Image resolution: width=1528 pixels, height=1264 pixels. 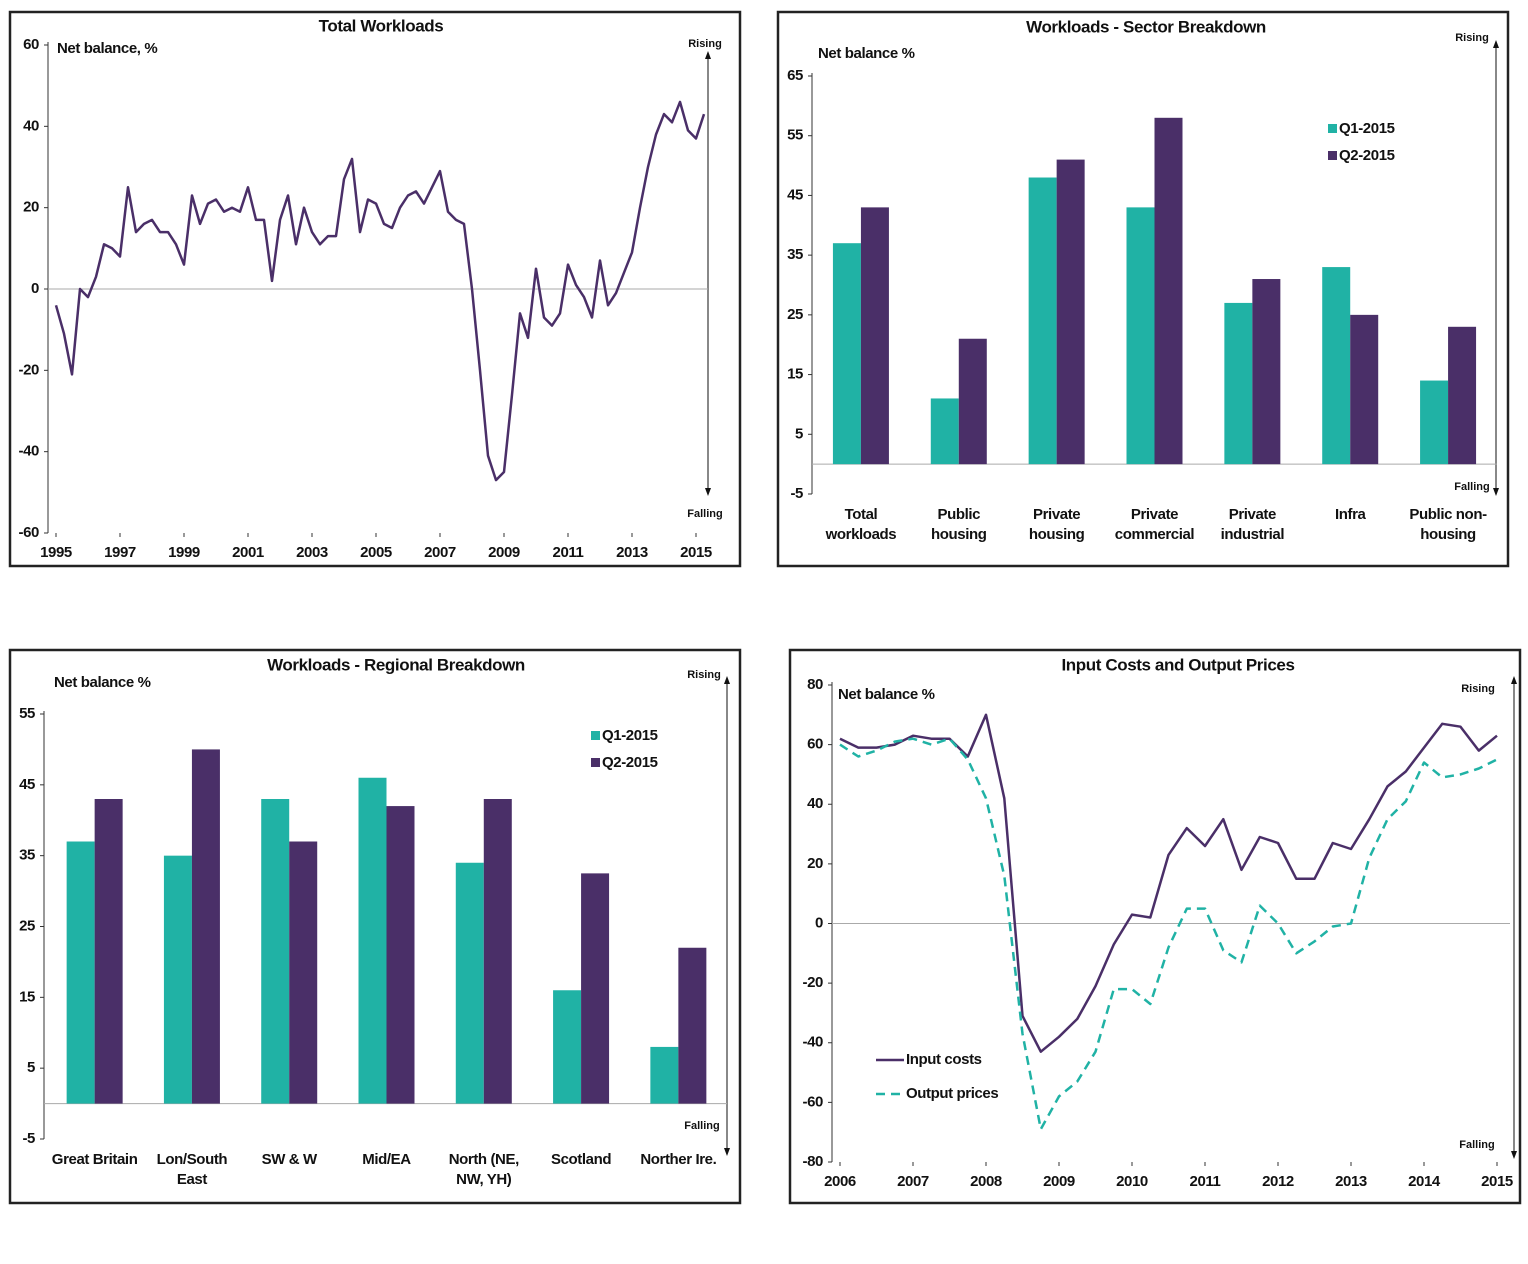 What do you see at coordinates (27, 855) in the screenshot?
I see `y-tick-label: 35` at bounding box center [27, 855].